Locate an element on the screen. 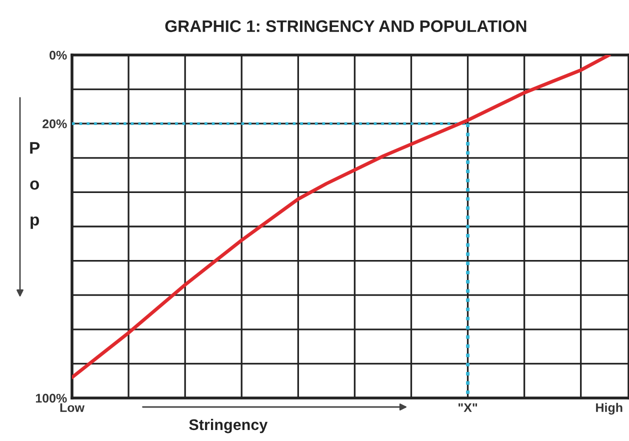 This screenshot has width=629, height=441. text: Pop is located at coordinates (35, 185).